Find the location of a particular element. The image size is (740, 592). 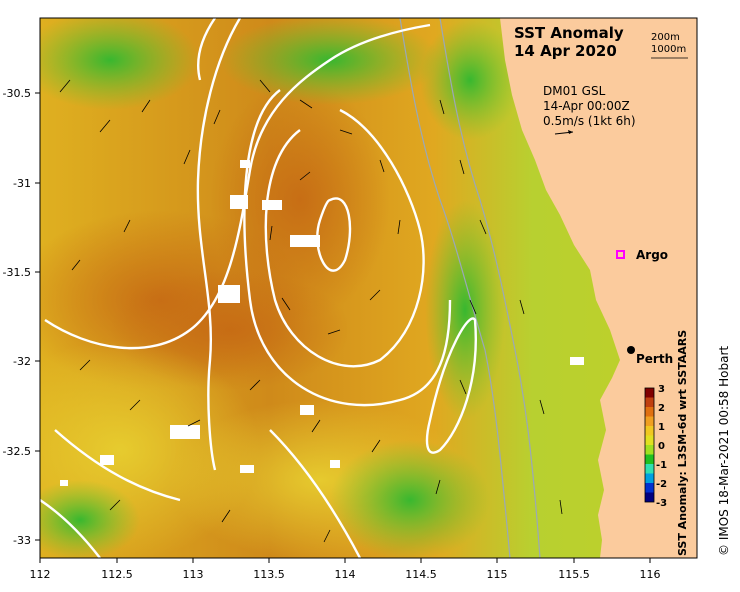

y-tick-label: -33 is located at coordinates (22, 540).